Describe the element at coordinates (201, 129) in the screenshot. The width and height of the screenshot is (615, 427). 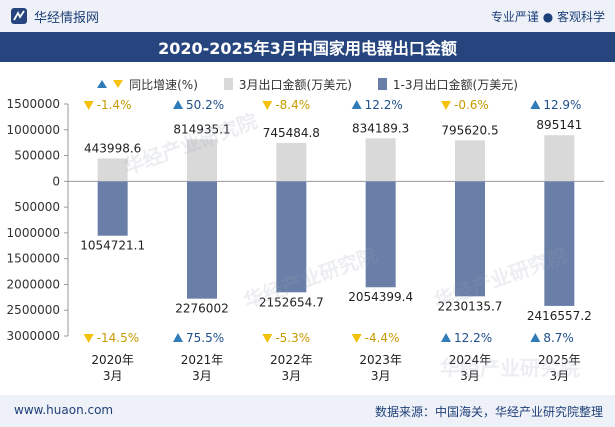
I see `data-label-march: 814935.1` at that location.